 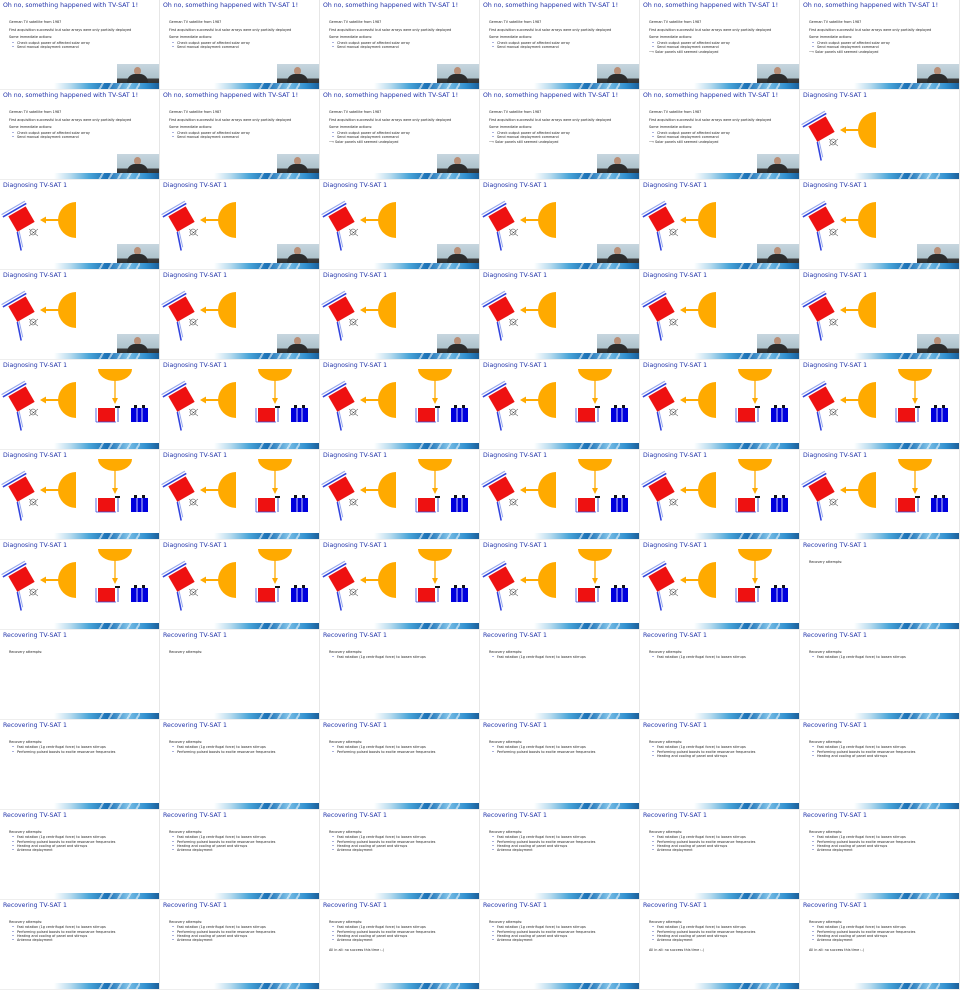 What do you see at coordinates (492, 141) in the screenshot?
I see `right-arrow-icon: ⟶` at bounding box center [492, 141].